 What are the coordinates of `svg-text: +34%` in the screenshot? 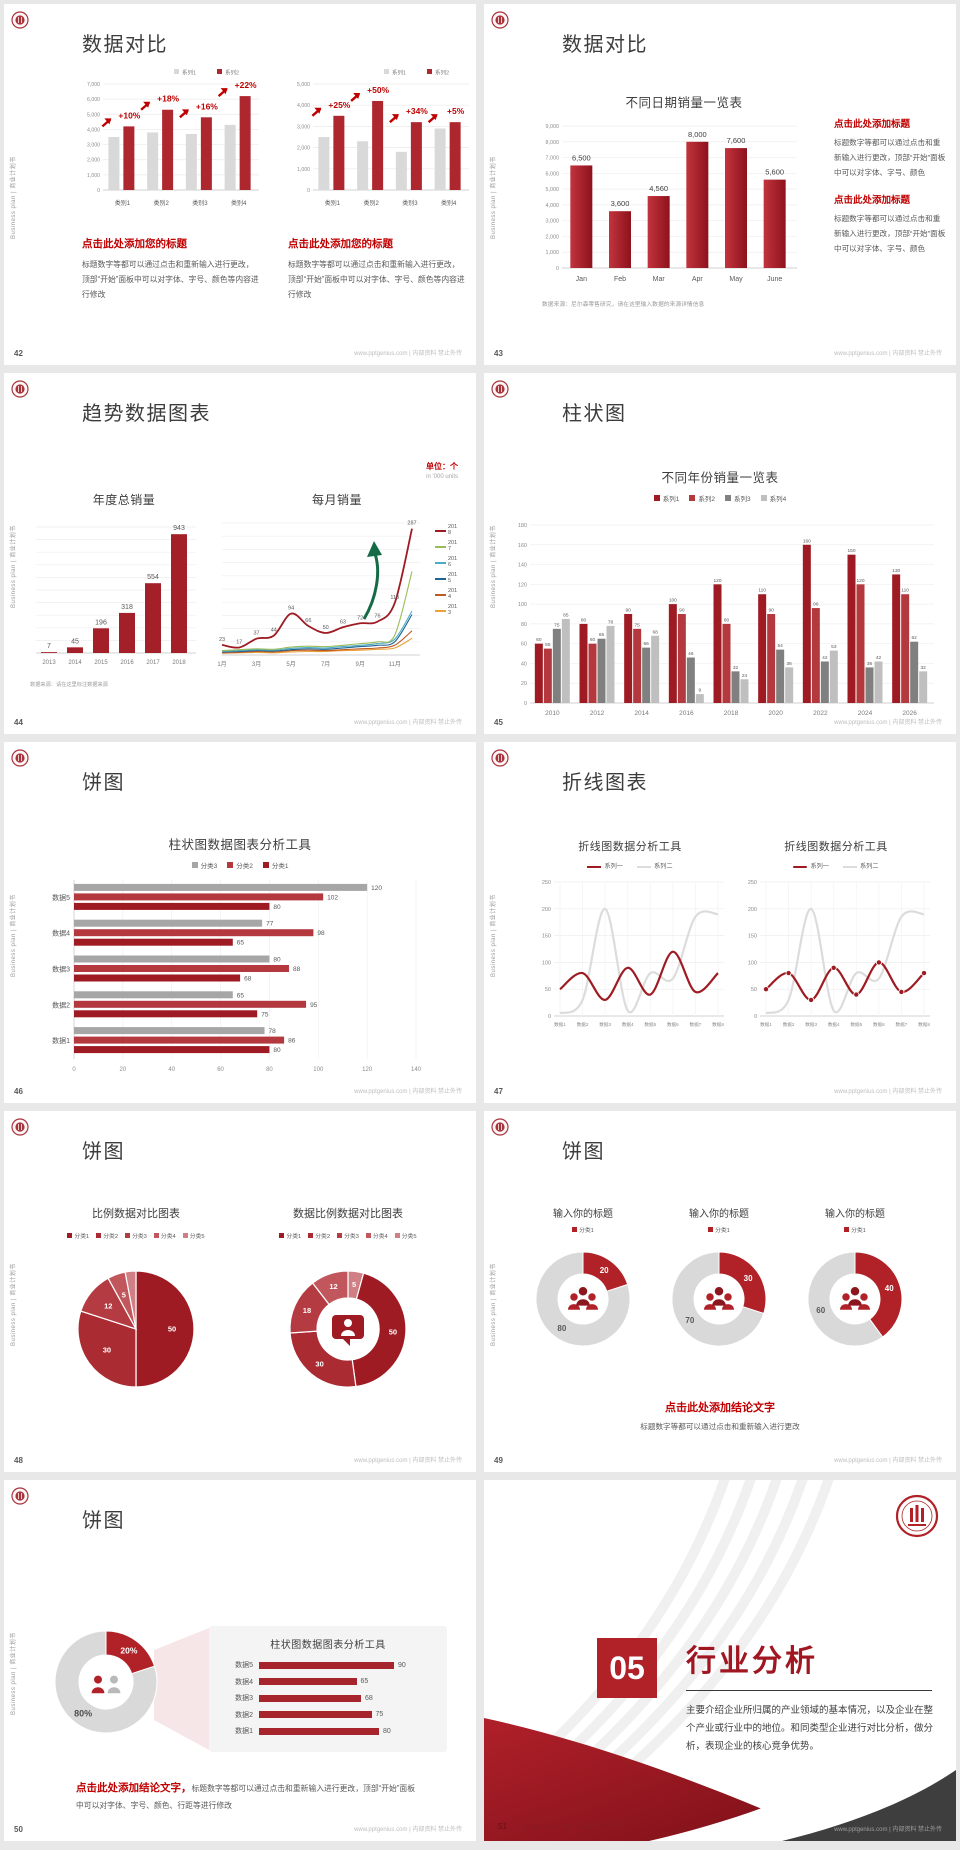 It's located at (417, 111).